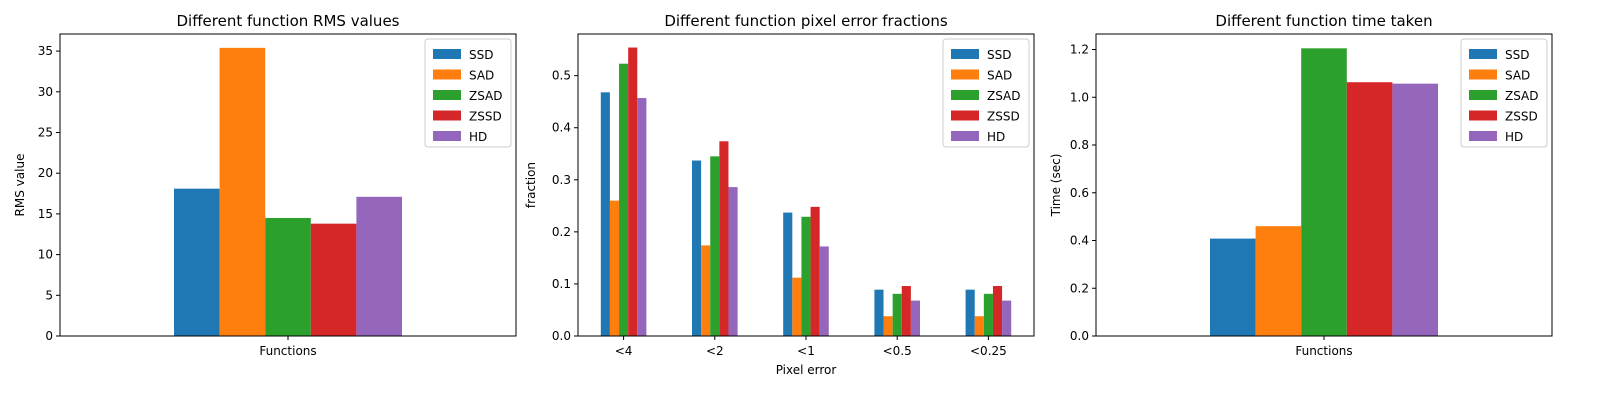 This screenshot has height=400, width=1600. What do you see at coordinates (49, 295) in the screenshot?
I see `y-tick-label: 5` at bounding box center [49, 295].